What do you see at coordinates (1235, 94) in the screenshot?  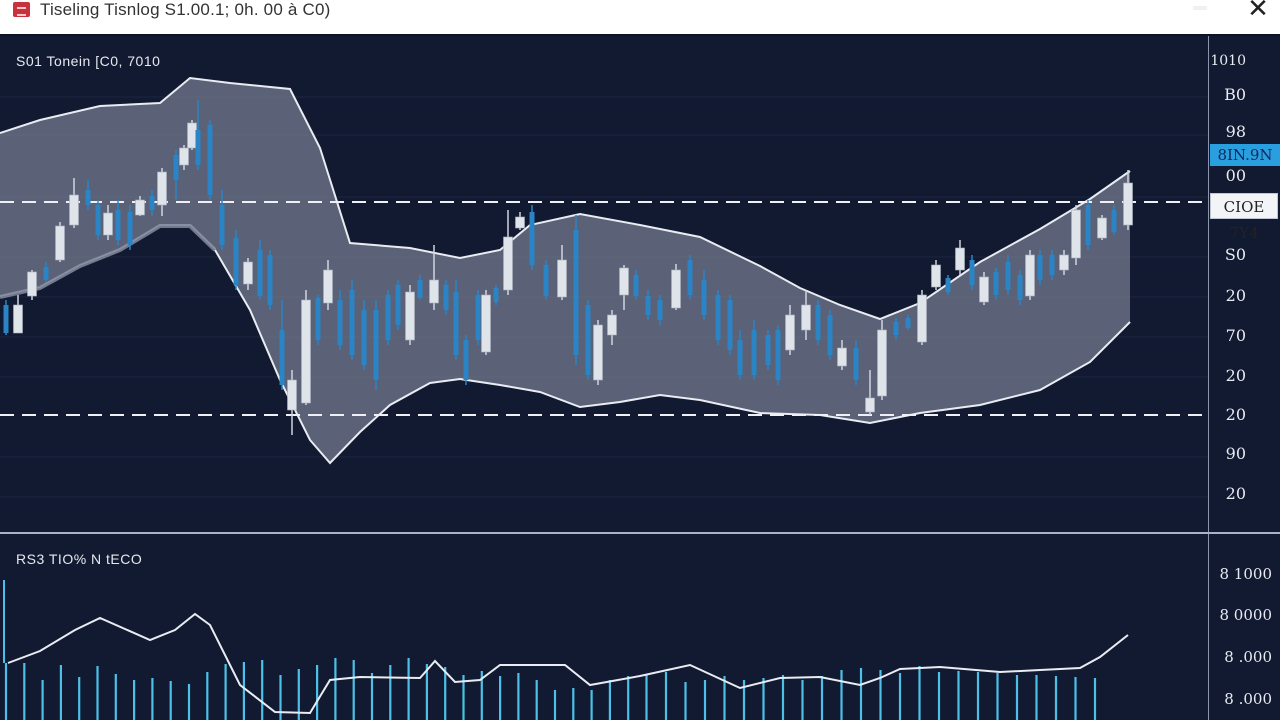 I see `price-axis-tick: B0` at bounding box center [1235, 94].